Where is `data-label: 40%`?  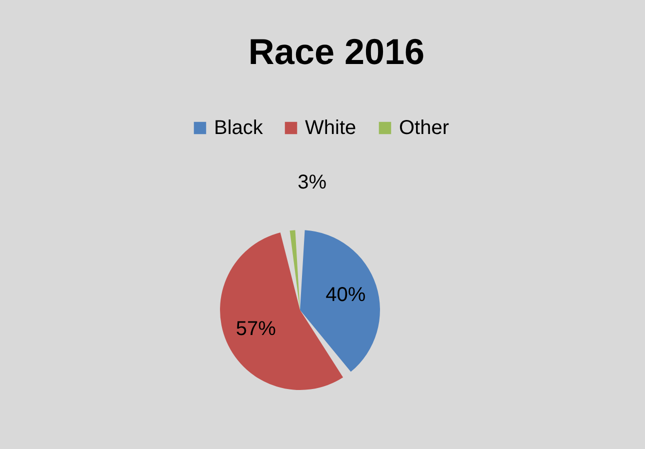
data-label: 40% is located at coordinates (346, 295).